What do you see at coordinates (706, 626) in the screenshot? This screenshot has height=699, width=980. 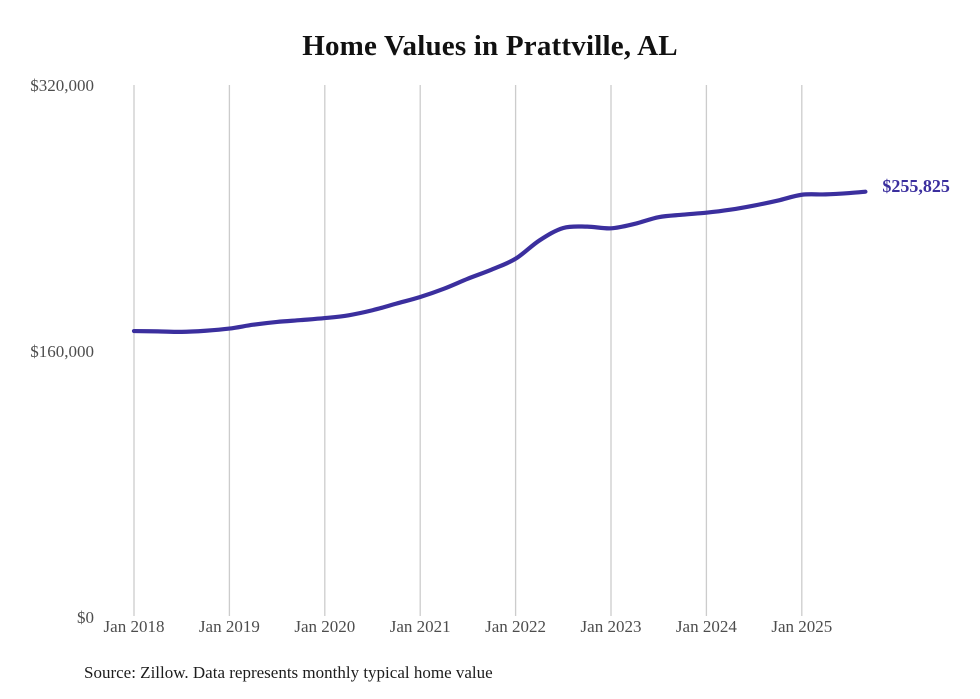 I see `x-tick-label: Jan 2024` at bounding box center [706, 626].